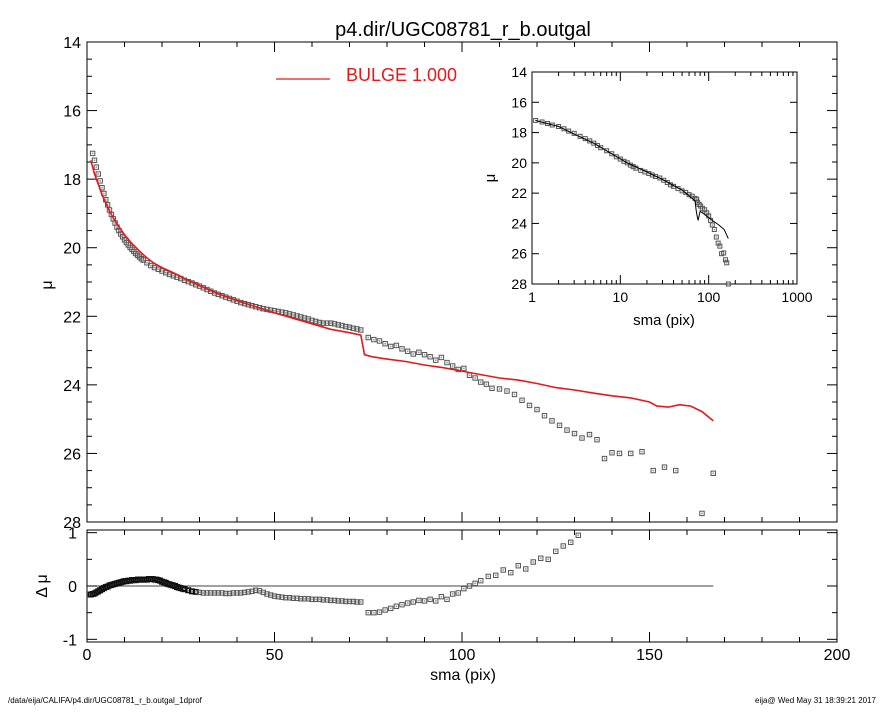 Image resolution: width=885 pixels, height=713 pixels. What do you see at coordinates (401, 75) in the screenshot?
I see `legend-label-bulge: BULGE 1.000` at bounding box center [401, 75].